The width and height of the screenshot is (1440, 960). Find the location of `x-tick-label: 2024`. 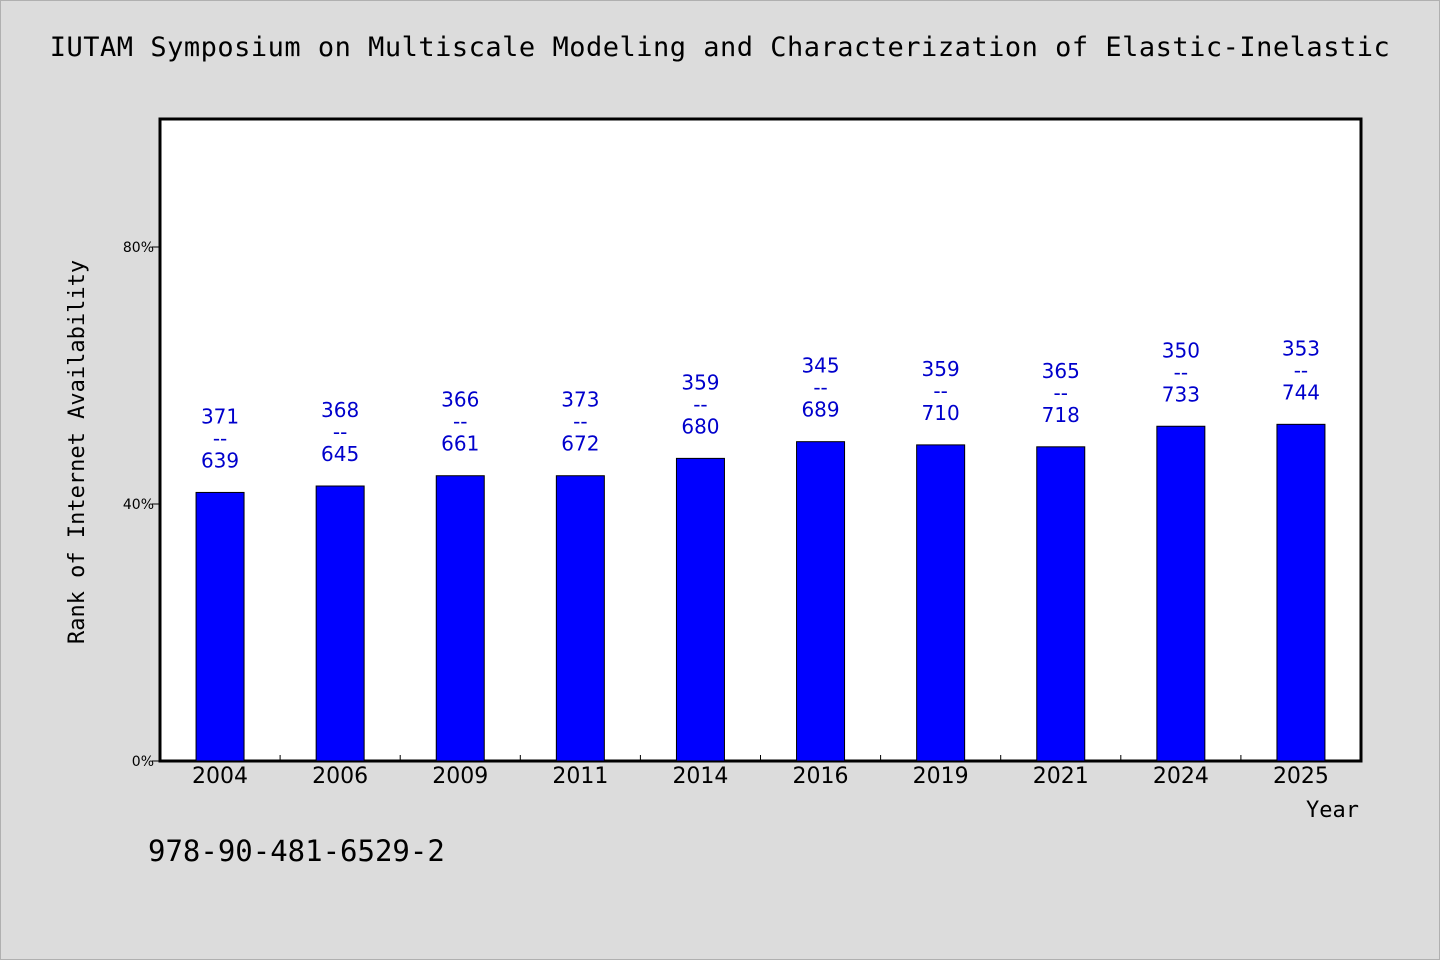

x-tick-label: 2024 is located at coordinates (1181, 776).